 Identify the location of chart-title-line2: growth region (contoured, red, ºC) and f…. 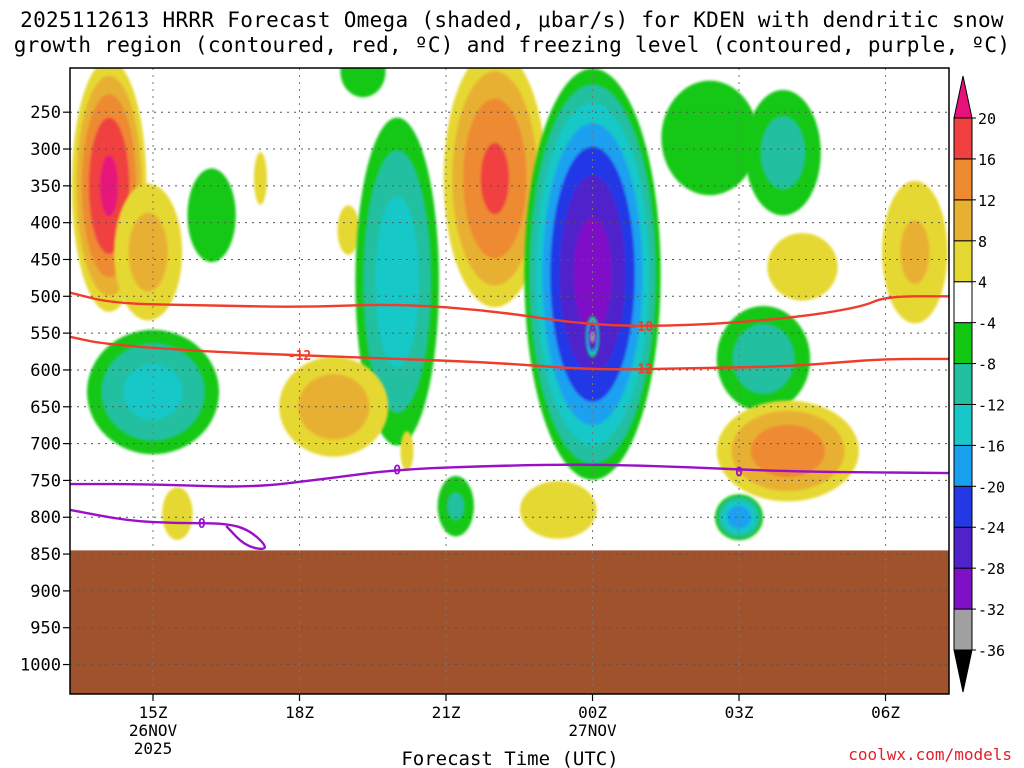
(512, 45).